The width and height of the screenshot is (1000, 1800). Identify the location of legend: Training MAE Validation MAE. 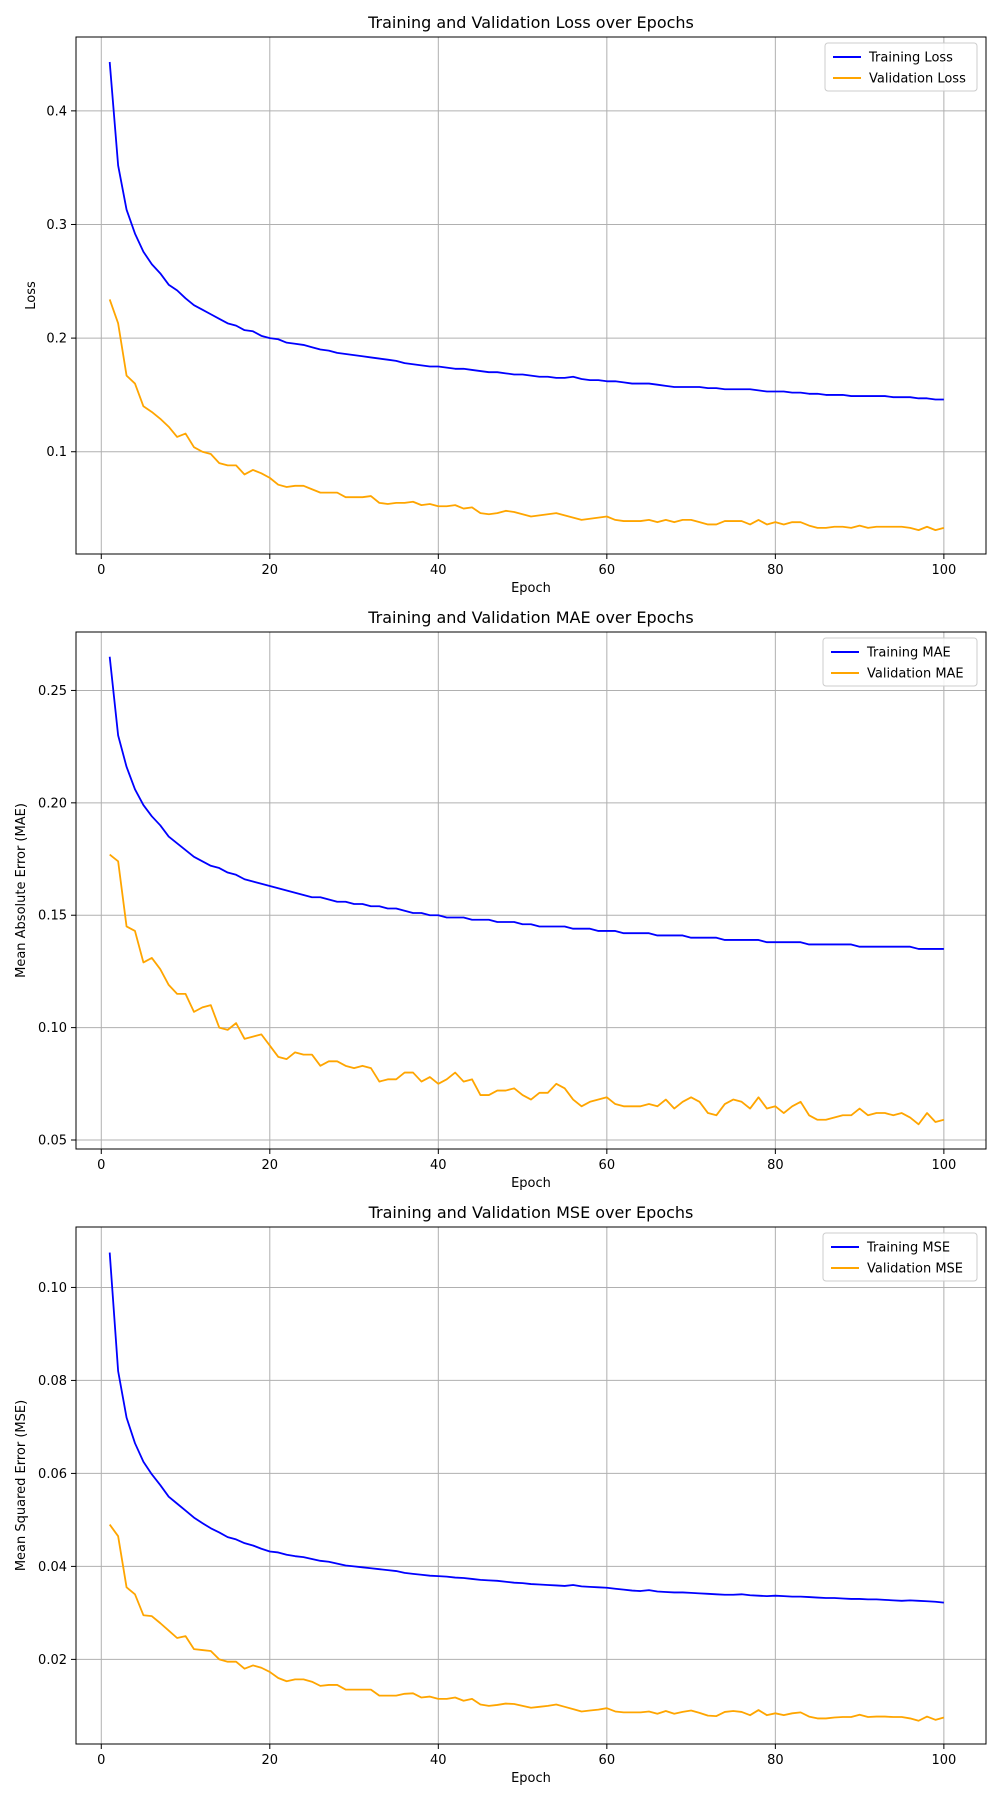
(900, 662).